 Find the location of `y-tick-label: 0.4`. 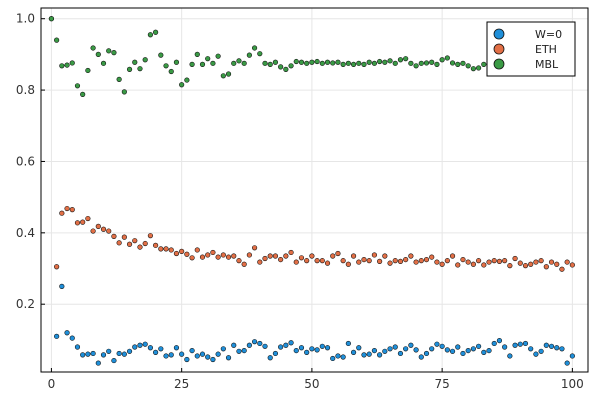

y-tick-label: 0.4 is located at coordinates (25, 233).